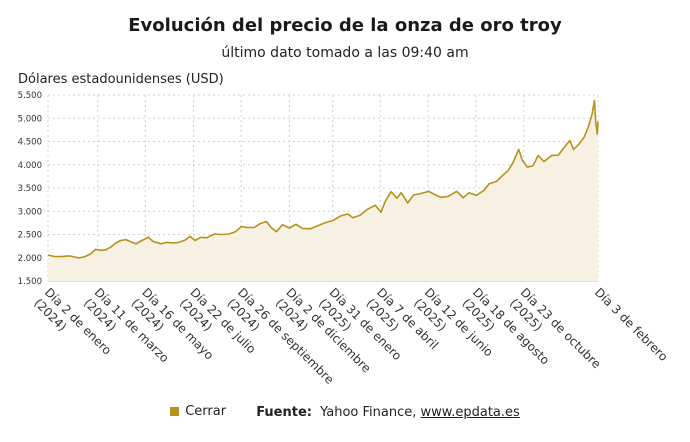 This screenshot has width=690, height=442. Describe the element at coordinates (470, 412) in the screenshot. I see `source-link: www.epdata.es` at that location.